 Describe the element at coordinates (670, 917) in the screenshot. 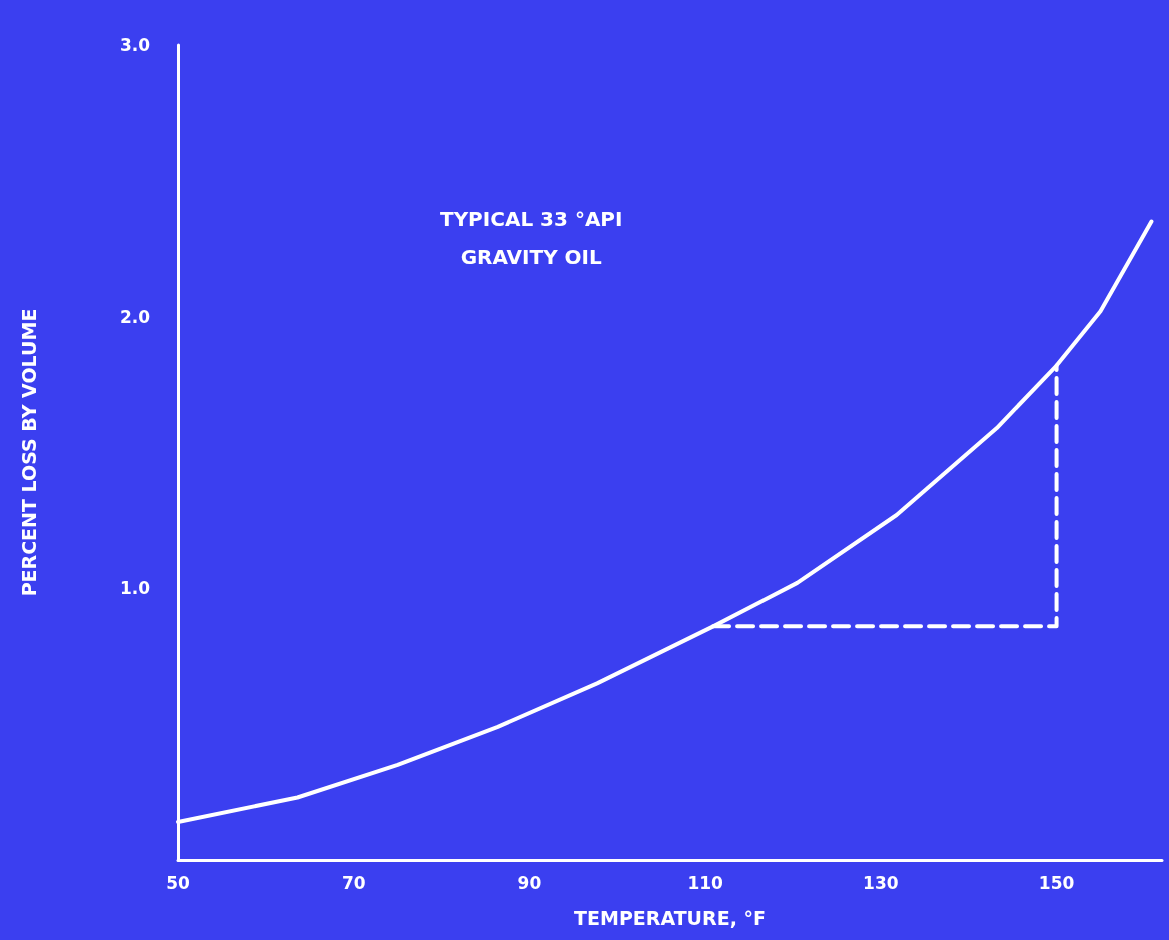

I see `x-axis-title: TEMPERATURE, °F` at that location.